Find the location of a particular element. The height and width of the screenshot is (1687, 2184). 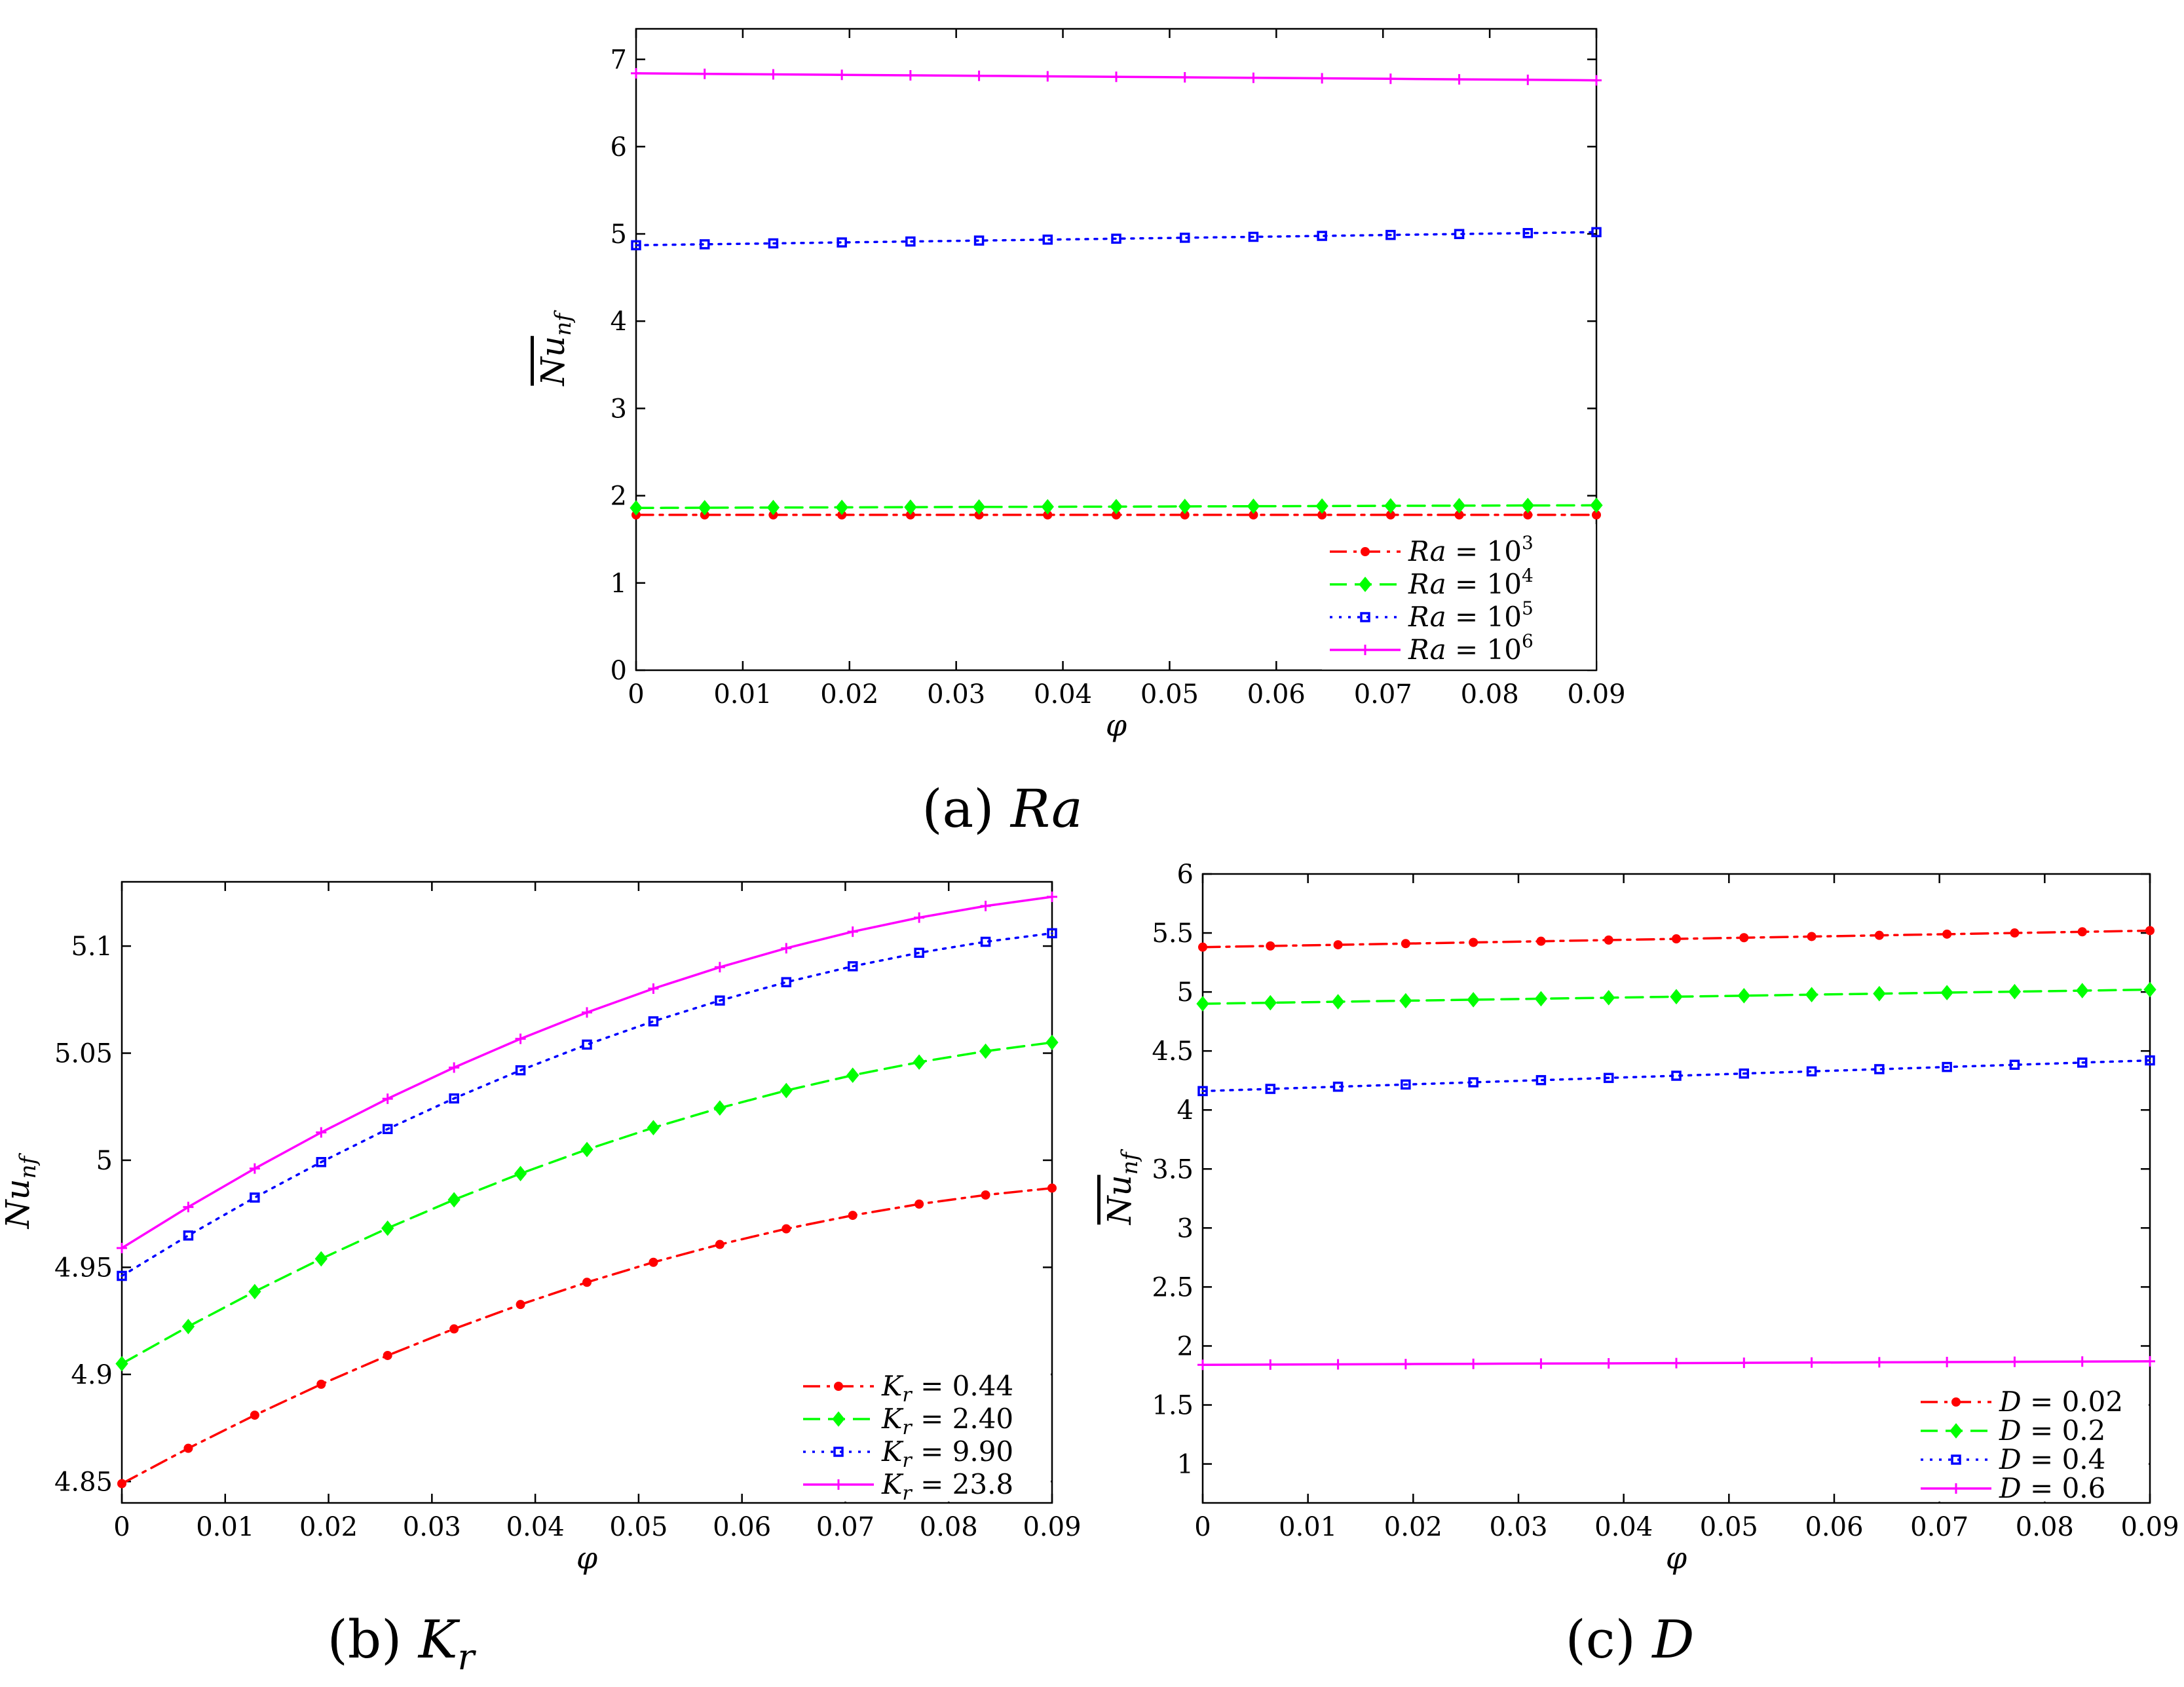

legend-entry: Kr = 23.8 is located at coordinates (947, 1486).